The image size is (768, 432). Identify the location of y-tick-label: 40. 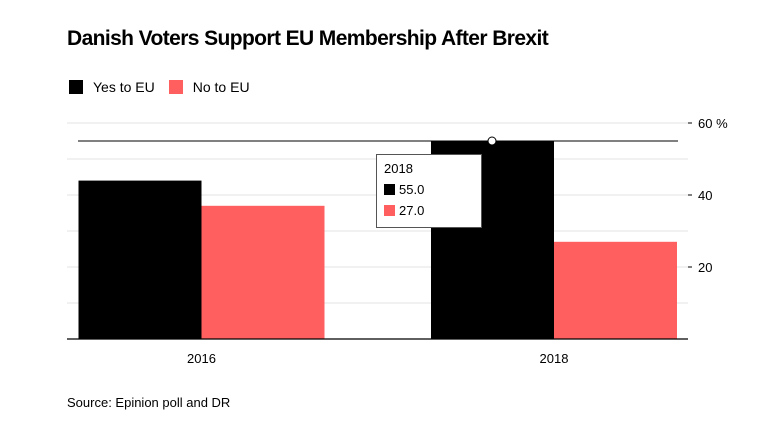
(705, 195).